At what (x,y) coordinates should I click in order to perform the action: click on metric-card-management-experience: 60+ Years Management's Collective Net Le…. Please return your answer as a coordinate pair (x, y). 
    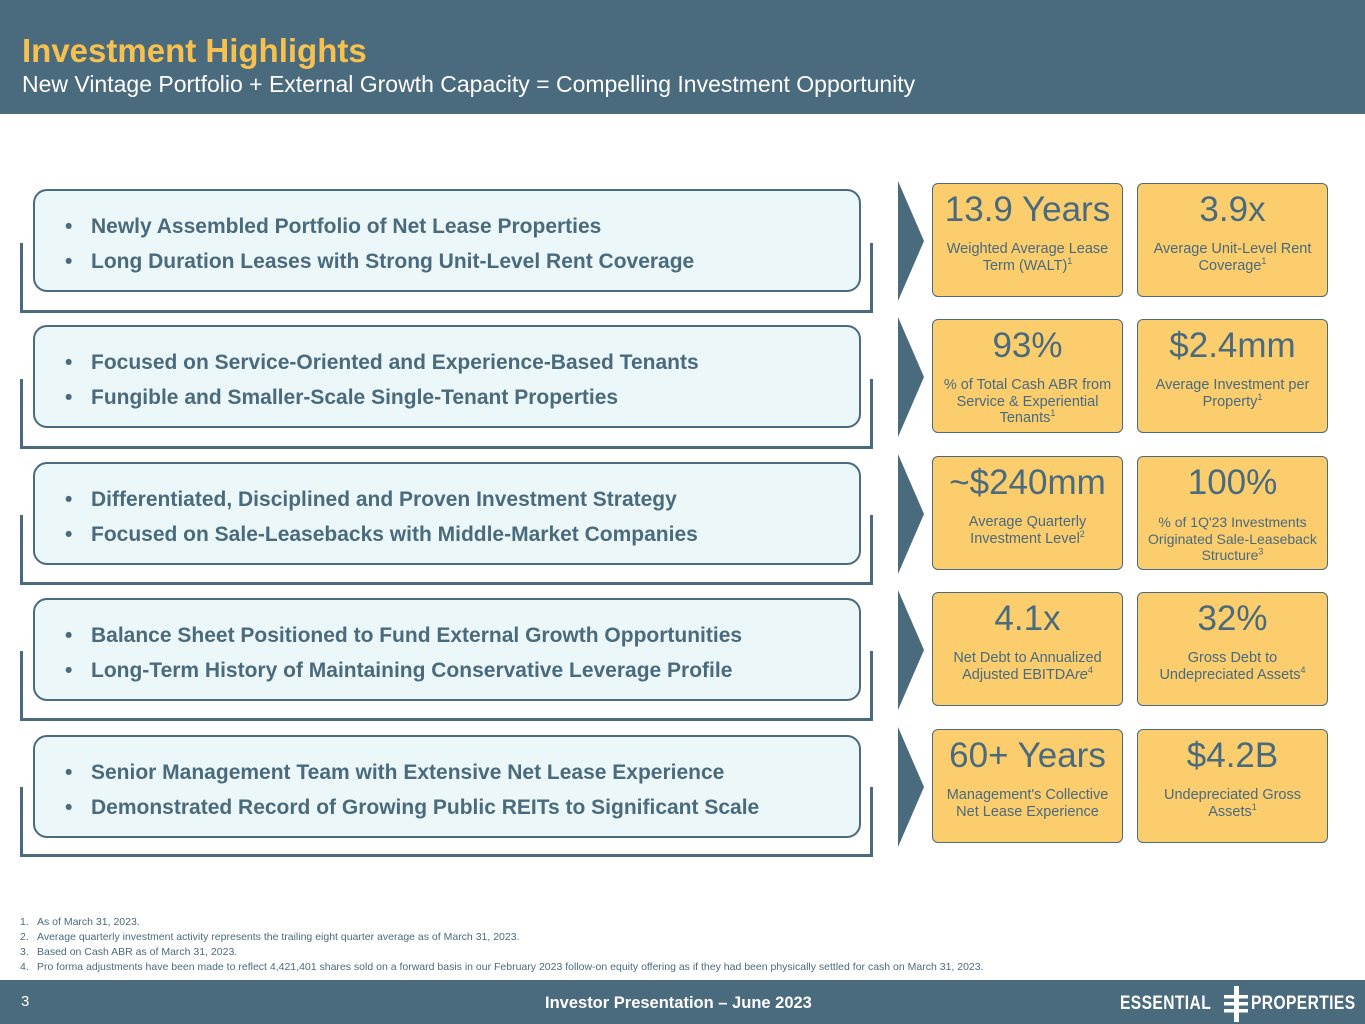
    Looking at the image, I should click on (1027, 786).